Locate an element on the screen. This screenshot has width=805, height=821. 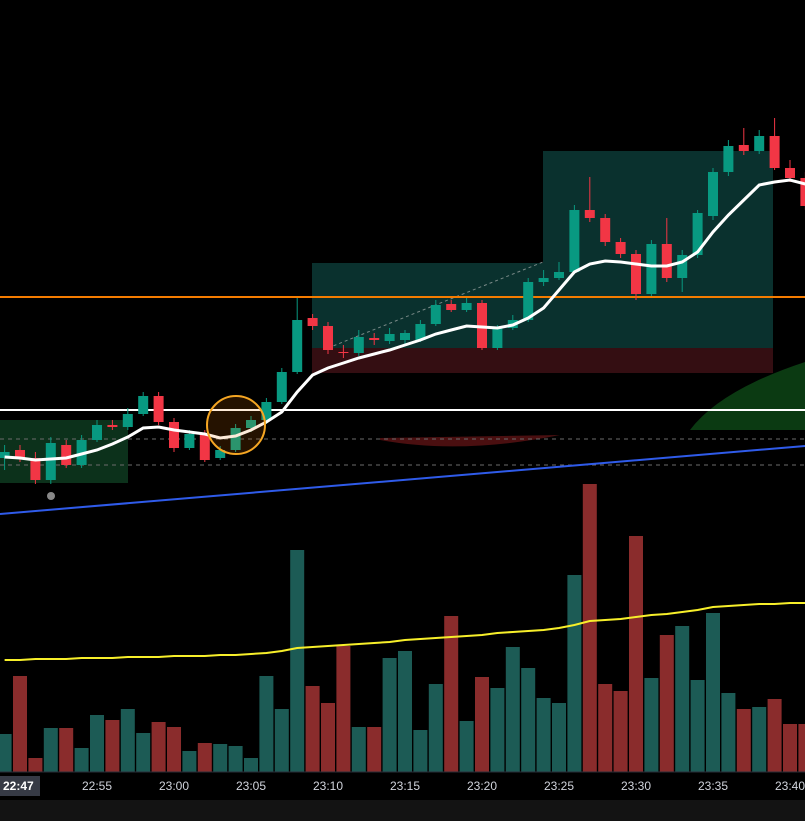
x-tick-label: 23:25 is located at coordinates (559, 786).